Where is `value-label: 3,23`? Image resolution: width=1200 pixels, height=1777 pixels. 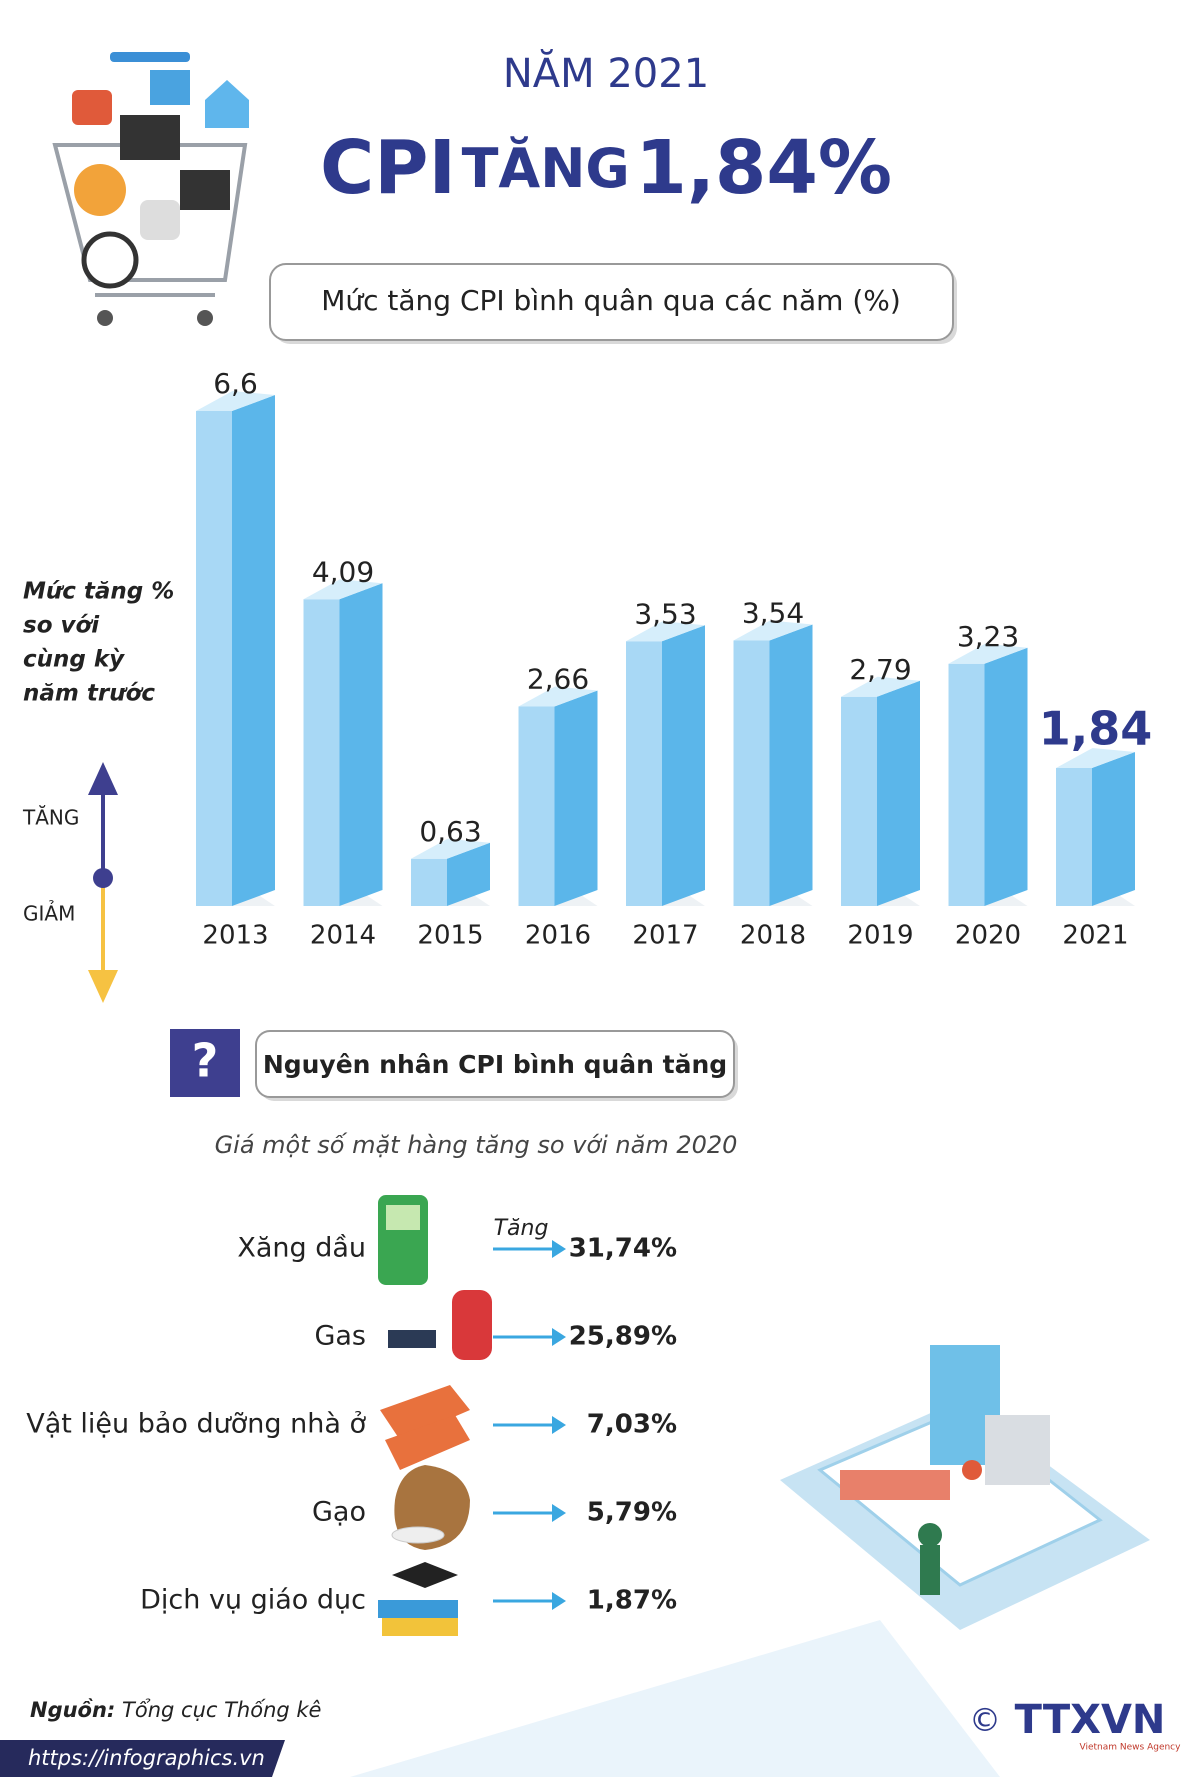 value-label: 3,23 is located at coordinates (988, 636).